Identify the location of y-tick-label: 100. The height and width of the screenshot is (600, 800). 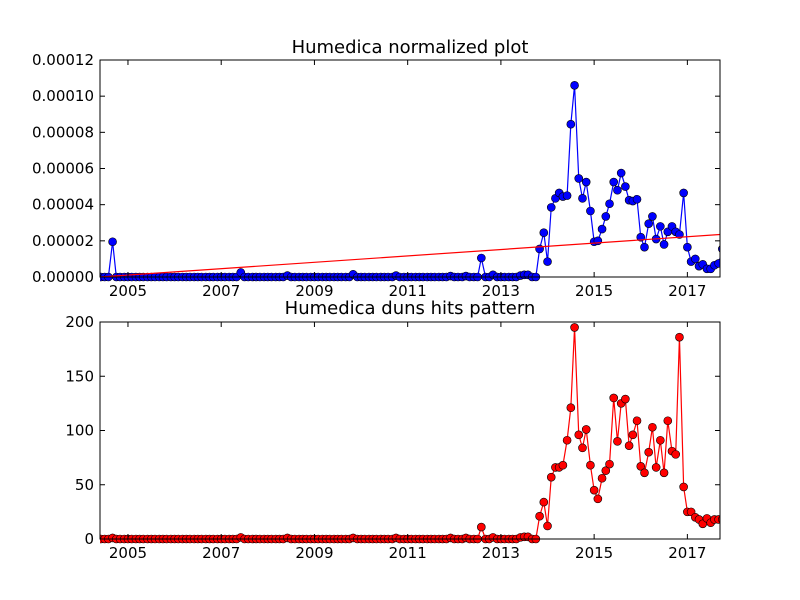
(79, 431).